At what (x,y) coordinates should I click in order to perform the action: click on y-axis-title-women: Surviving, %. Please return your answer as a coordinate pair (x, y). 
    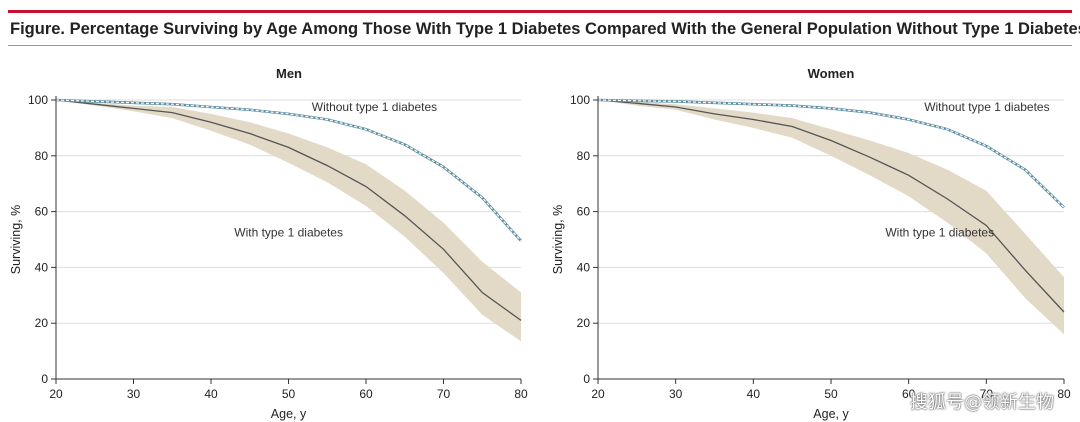
    Looking at the image, I should click on (558, 239).